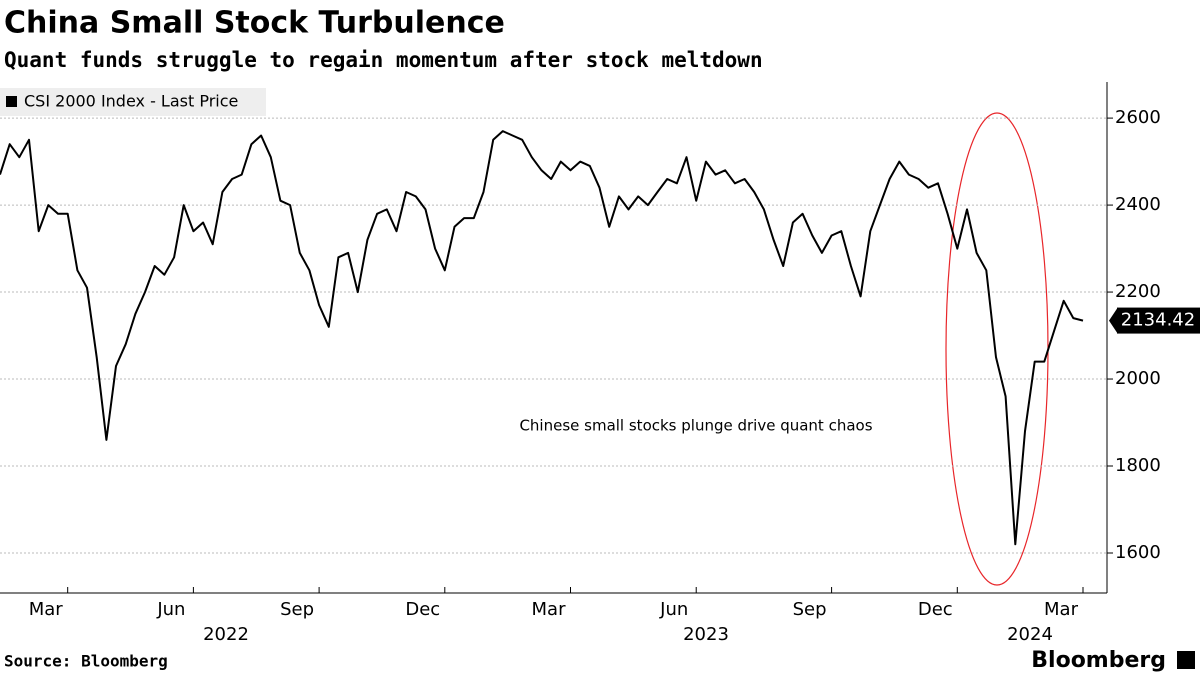 This screenshot has height=675, width=1200. Describe the element at coordinates (1030, 634) in the screenshot. I see `year-label: 2024` at that location.